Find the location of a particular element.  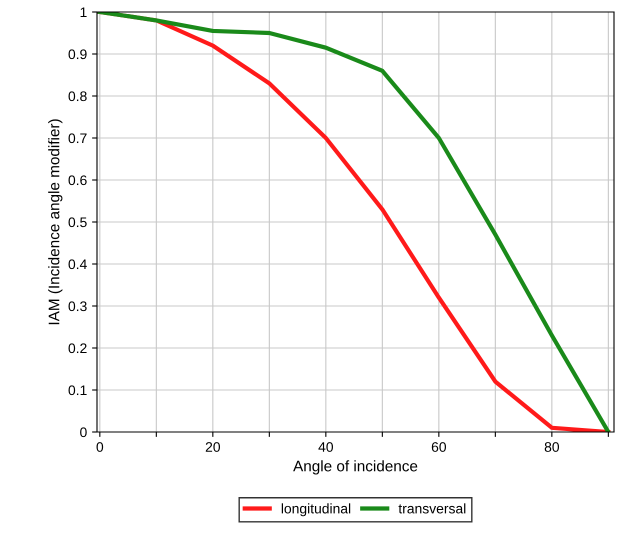

y-axis-title: IAM (Incidence angle modifier) is located at coordinates (55, 221).